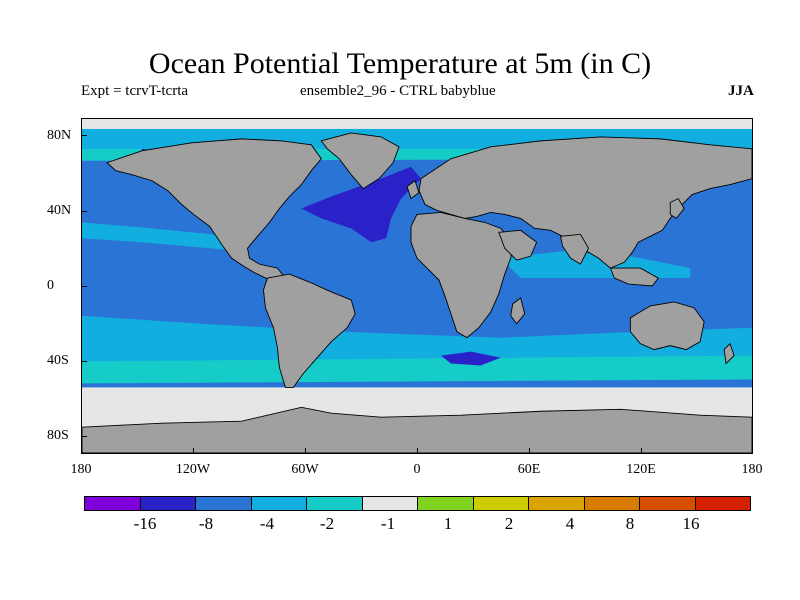 The height and width of the screenshot is (600, 800). Describe the element at coordinates (309, 330) in the screenshot. I see `south-america` at that location.